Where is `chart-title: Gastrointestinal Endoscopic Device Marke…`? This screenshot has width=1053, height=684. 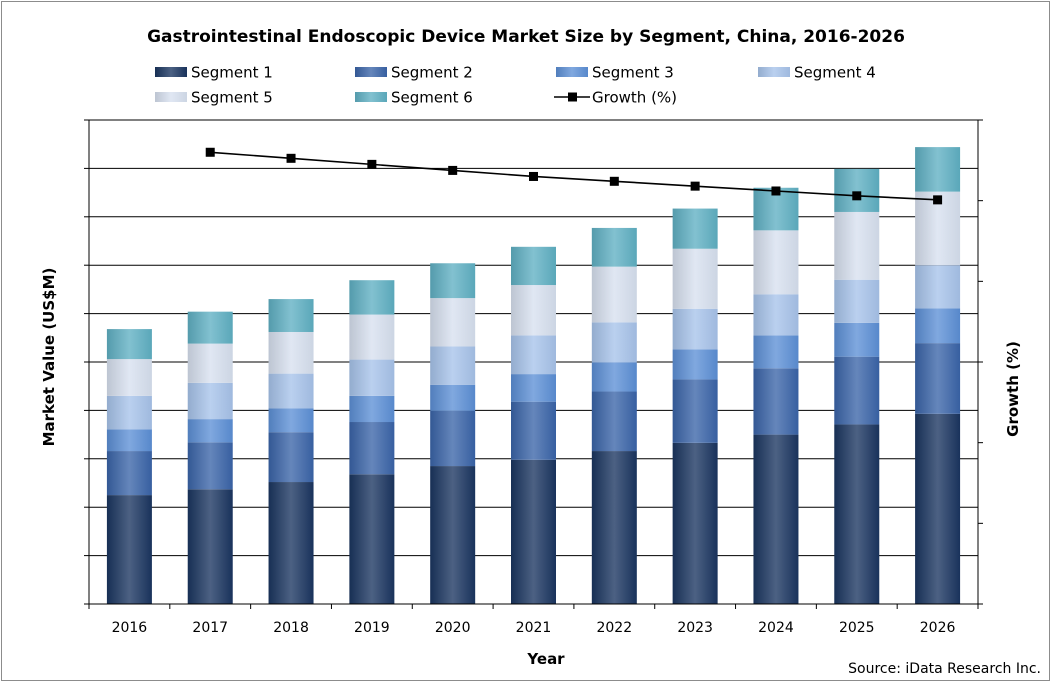
chart-title: Gastrointestinal Endoscopic Device Marke… is located at coordinates (526, 37).